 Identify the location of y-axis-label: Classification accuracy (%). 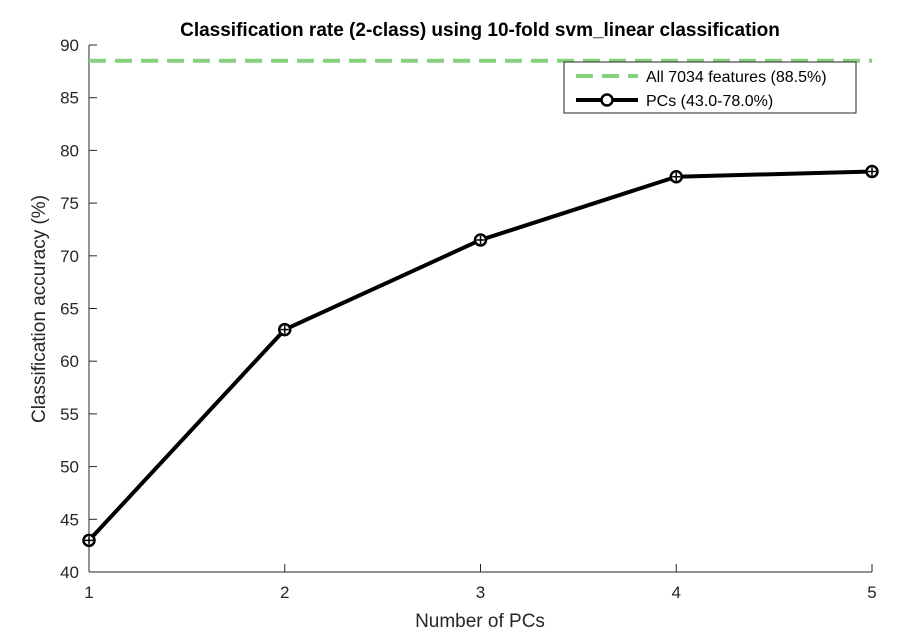
(39, 309).